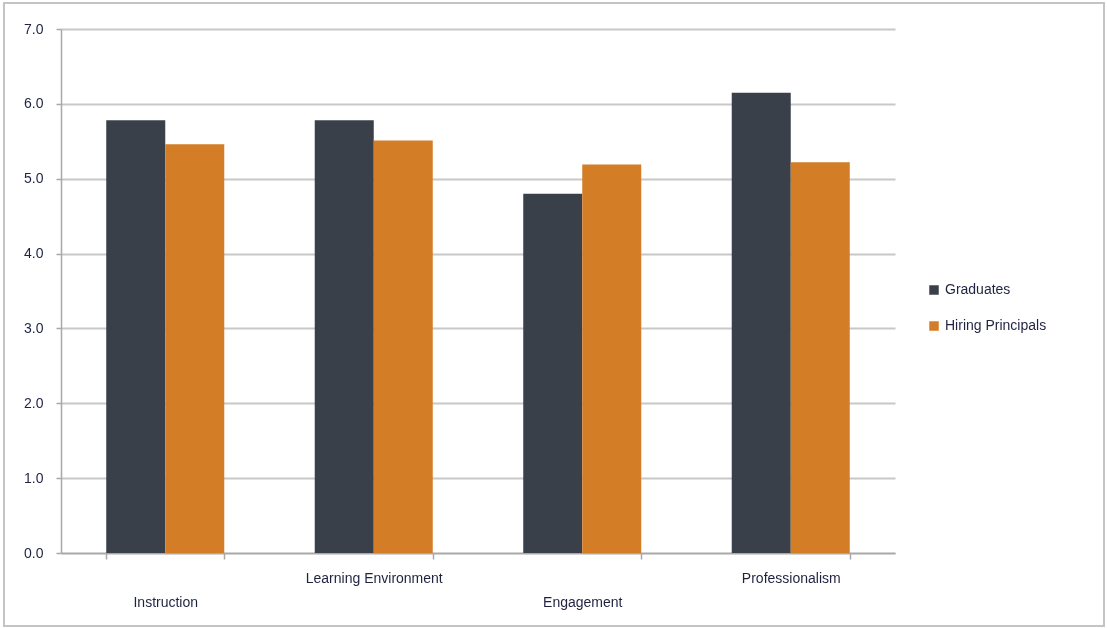  I want to click on x-tick-label: Engagement, so click(583, 601).